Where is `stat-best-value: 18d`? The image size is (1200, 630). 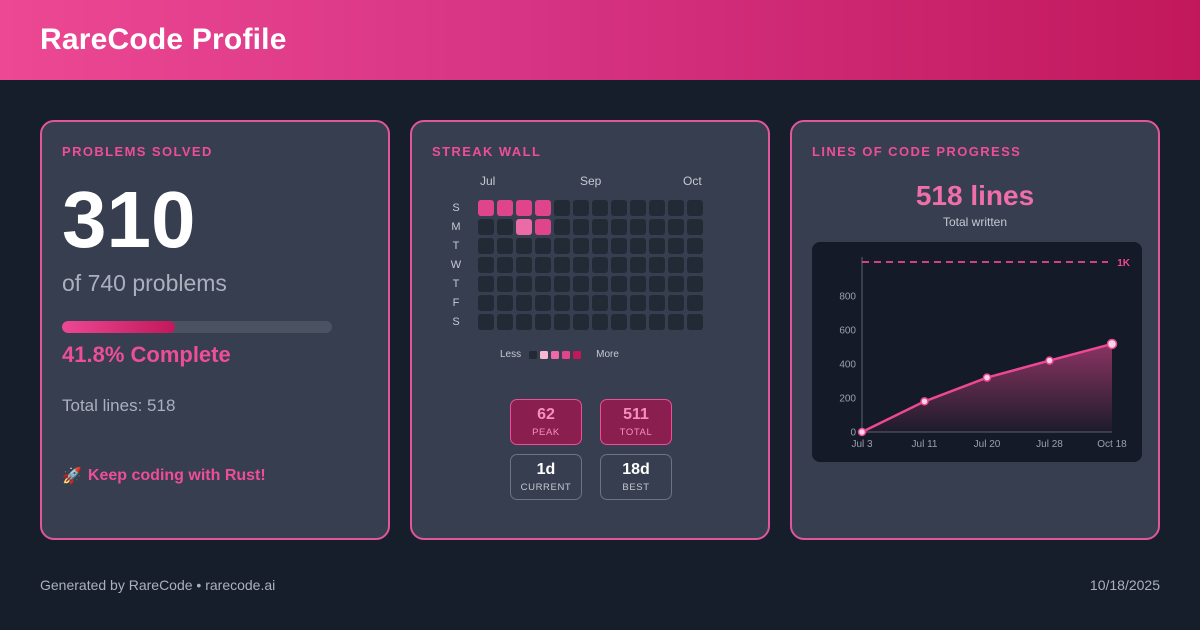
stat-best-value: 18d is located at coordinates (636, 470).